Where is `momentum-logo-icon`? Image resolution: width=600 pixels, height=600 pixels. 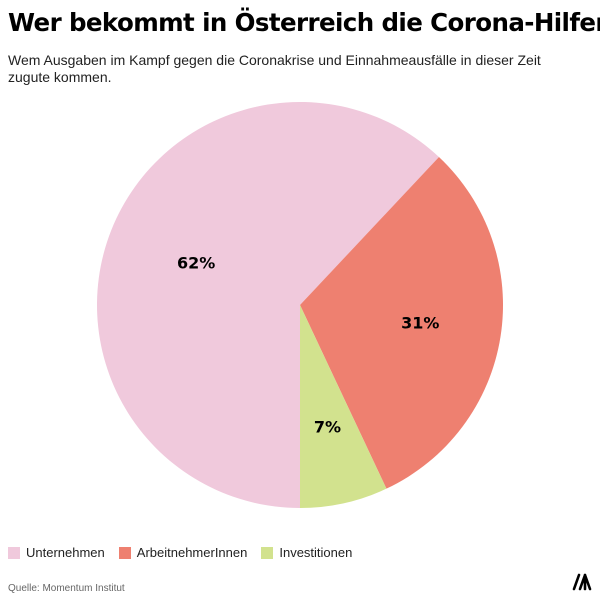 momentum-logo-icon is located at coordinates (582, 582).